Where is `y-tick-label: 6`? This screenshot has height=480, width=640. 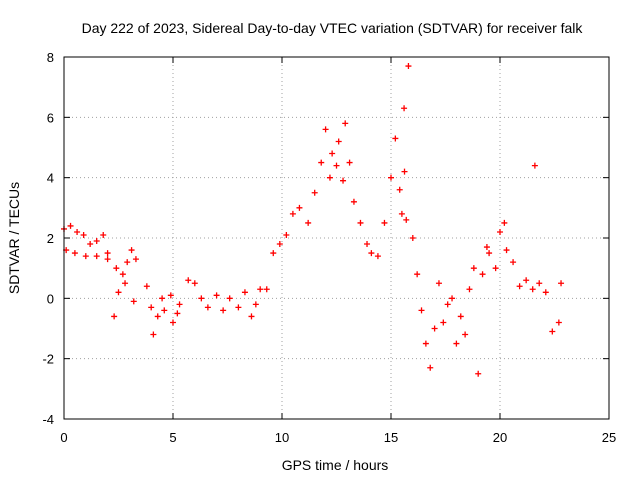 y-tick-label: 6 is located at coordinates (50, 117).